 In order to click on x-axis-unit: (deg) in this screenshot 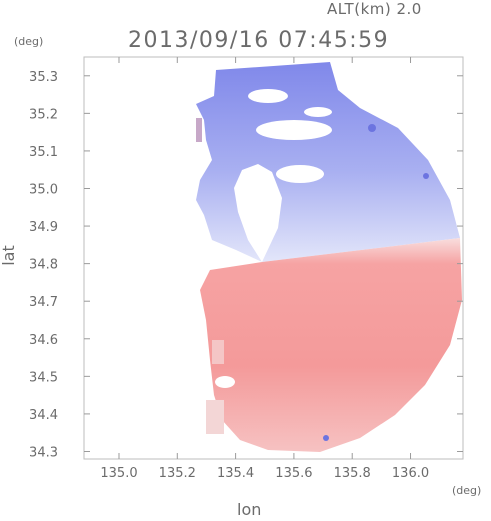, I will do `click(467, 490)`.